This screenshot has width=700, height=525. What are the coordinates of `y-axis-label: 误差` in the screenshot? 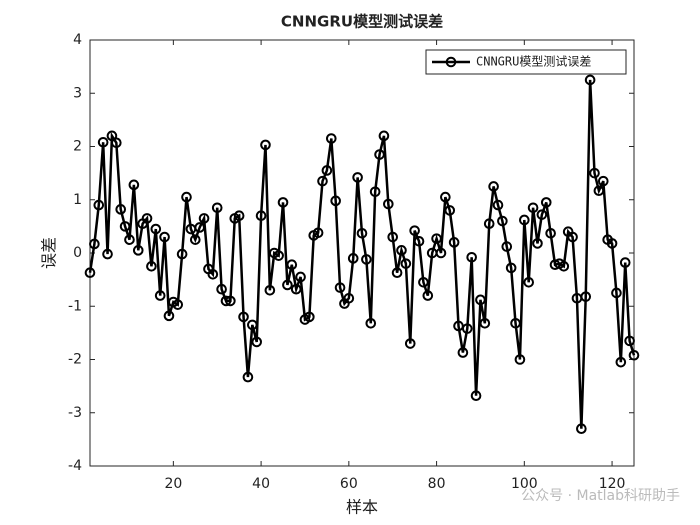 It's located at (49, 253).